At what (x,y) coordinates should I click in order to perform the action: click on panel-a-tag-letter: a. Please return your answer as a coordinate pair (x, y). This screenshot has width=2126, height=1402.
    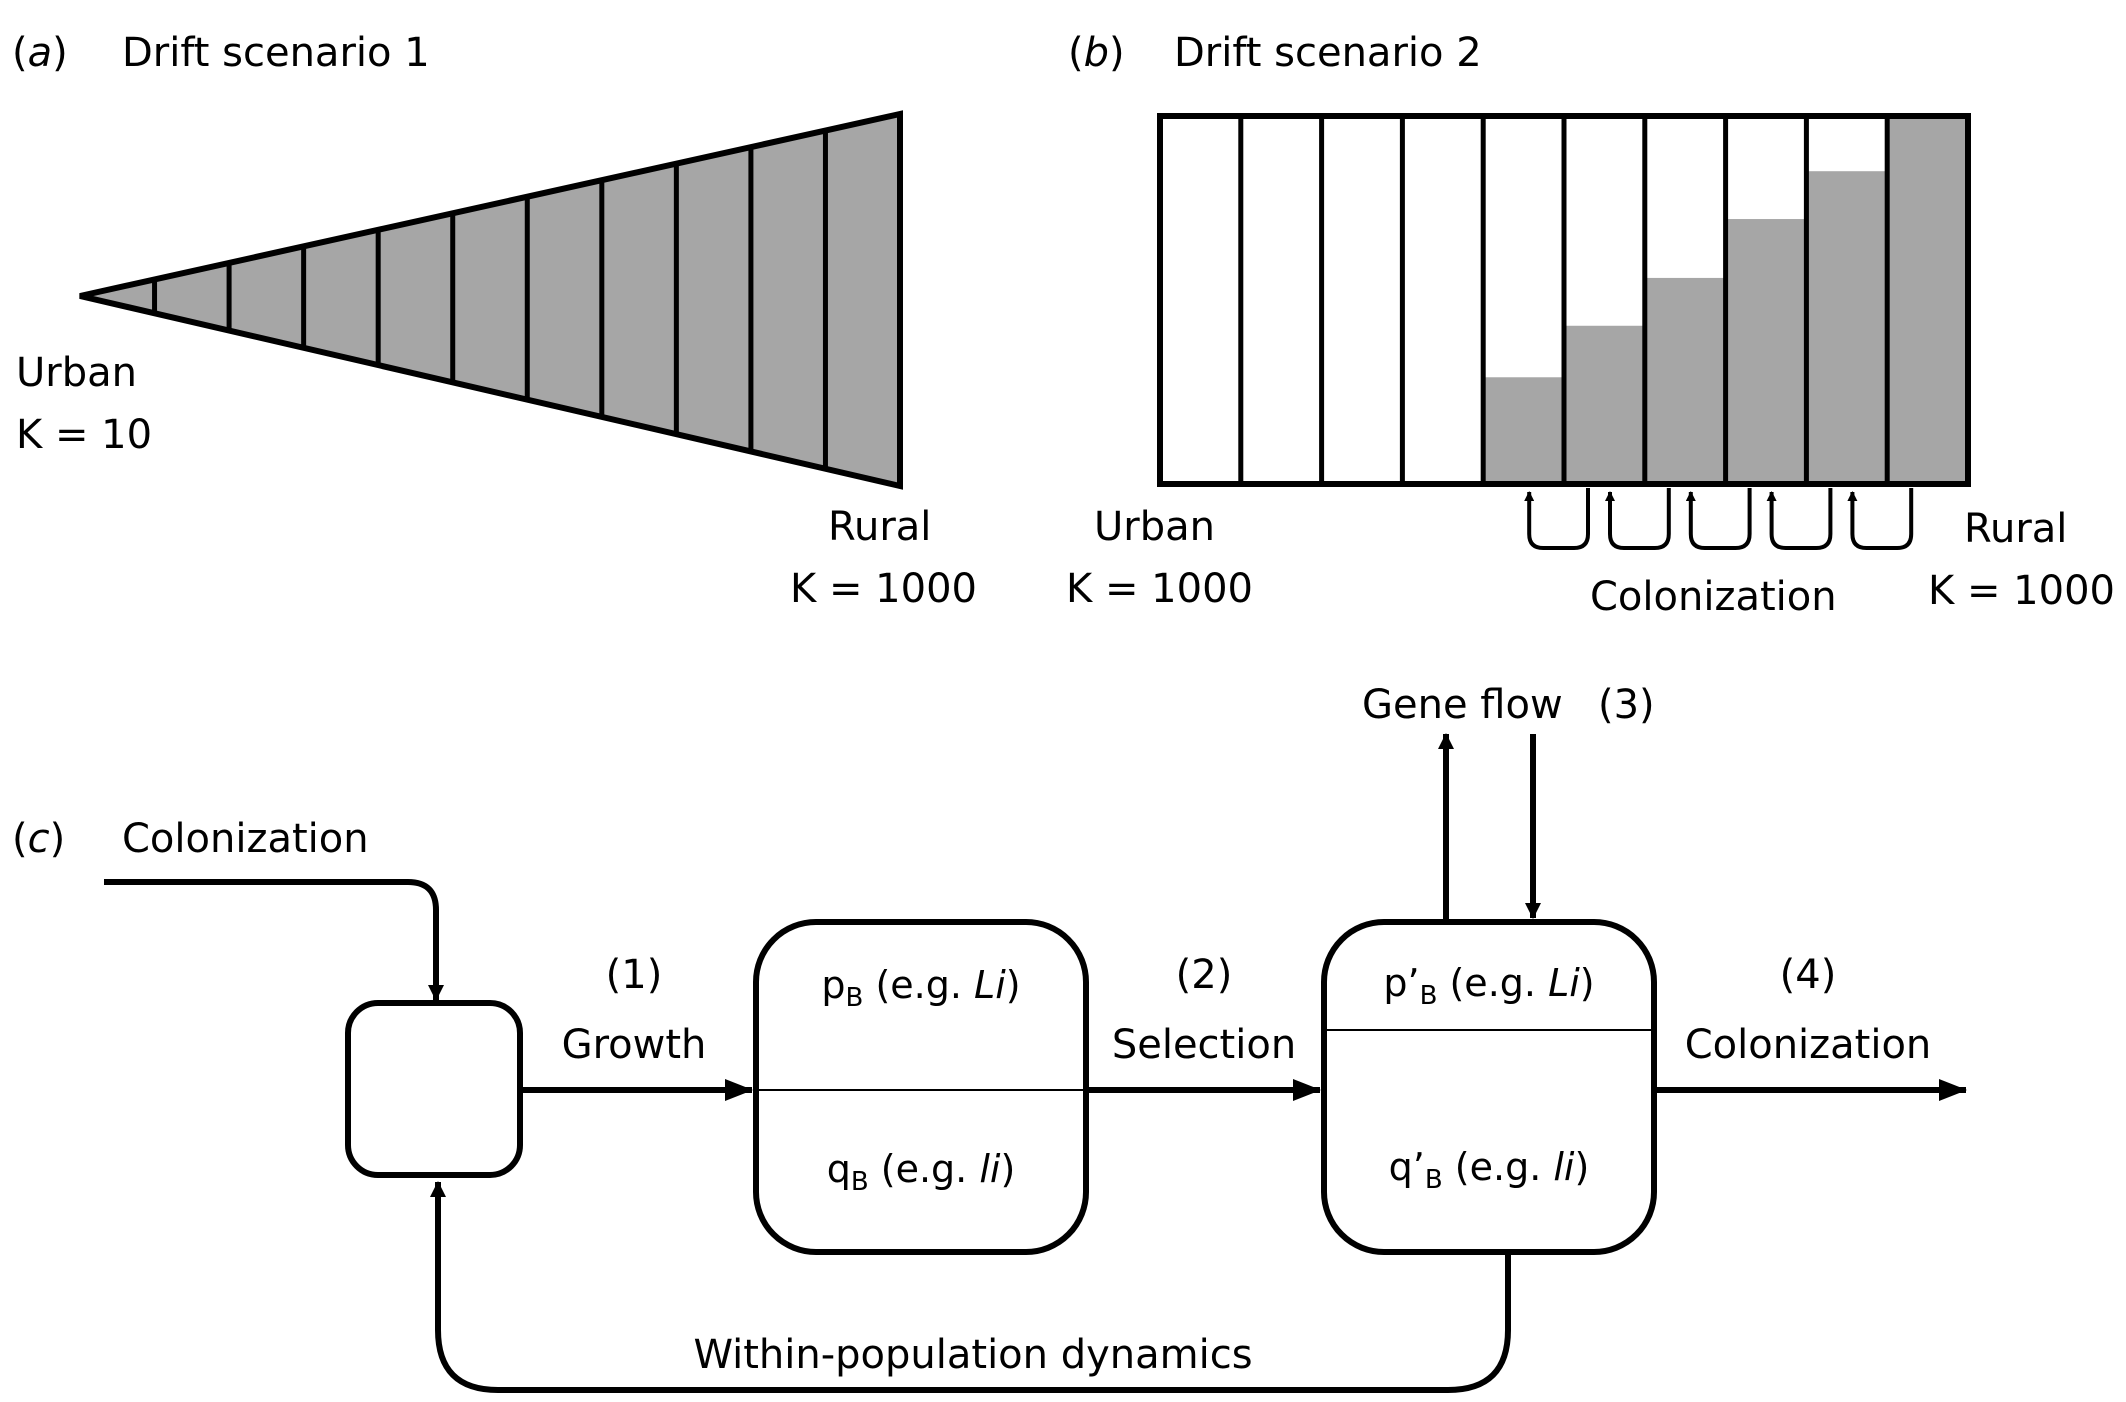
    Looking at the image, I should click on (40, 53).